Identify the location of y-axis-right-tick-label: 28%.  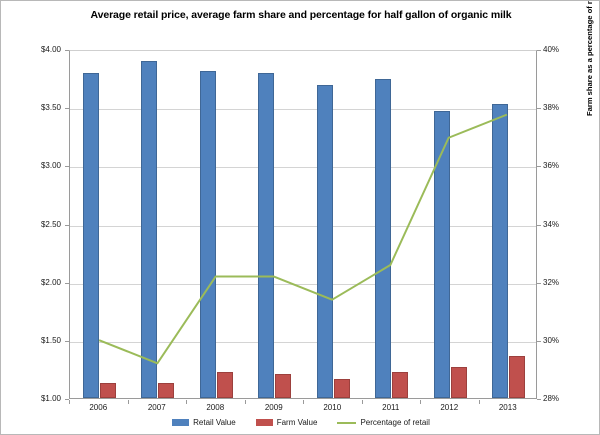
(551, 398).